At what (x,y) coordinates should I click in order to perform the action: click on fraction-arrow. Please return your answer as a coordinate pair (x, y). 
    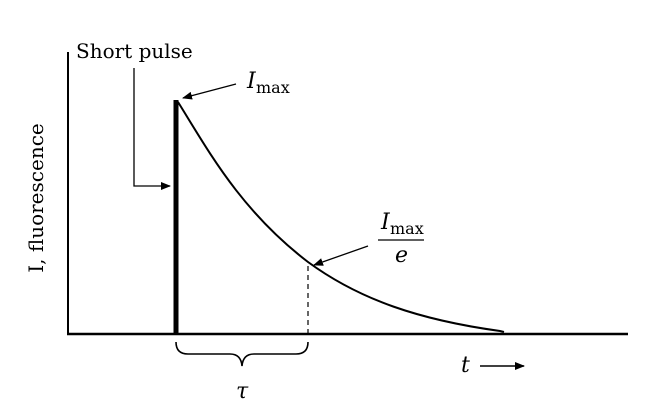
    Looking at the image, I should click on (341, 255).